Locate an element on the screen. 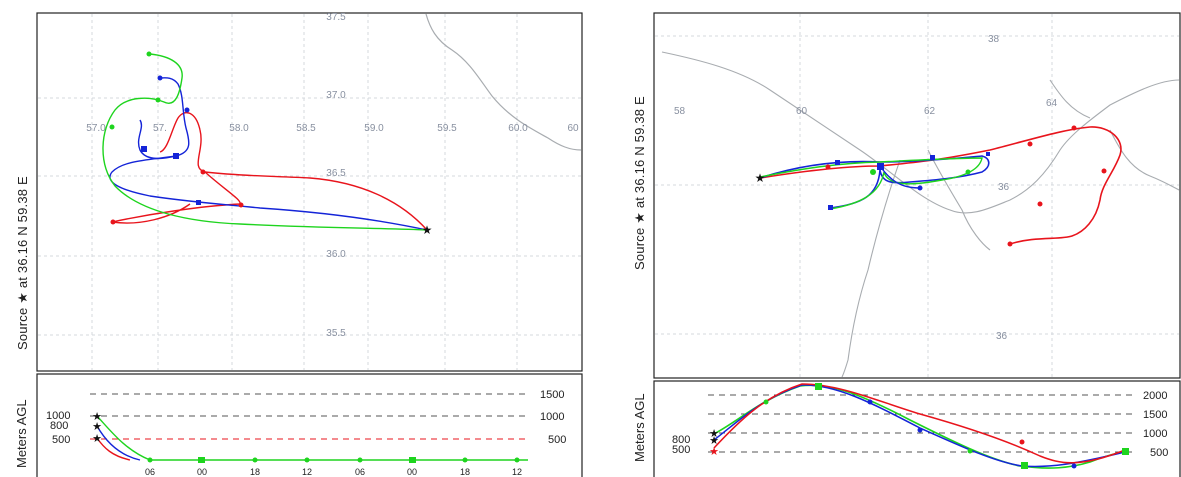 This screenshot has height=477, width=1181. map-border-line is located at coordinates (503, 82).